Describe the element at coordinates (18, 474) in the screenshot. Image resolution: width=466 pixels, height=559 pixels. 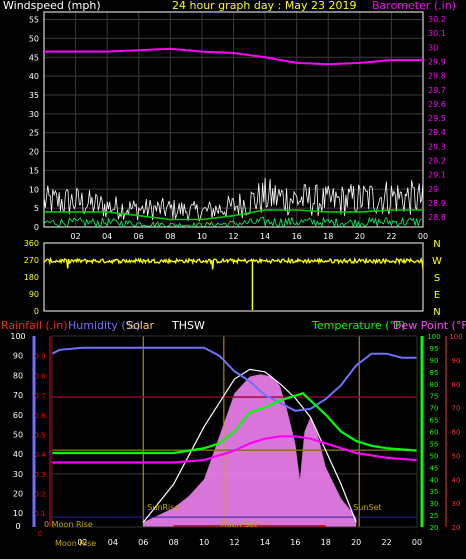
I see `y-tick-label-humidity: 30` at that location.